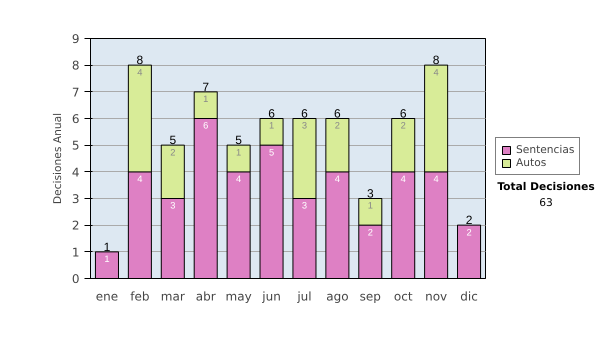 This screenshot has width=600, height=340. What do you see at coordinates (469, 220) in the screenshot?
I see `total-label: 2` at bounding box center [469, 220].